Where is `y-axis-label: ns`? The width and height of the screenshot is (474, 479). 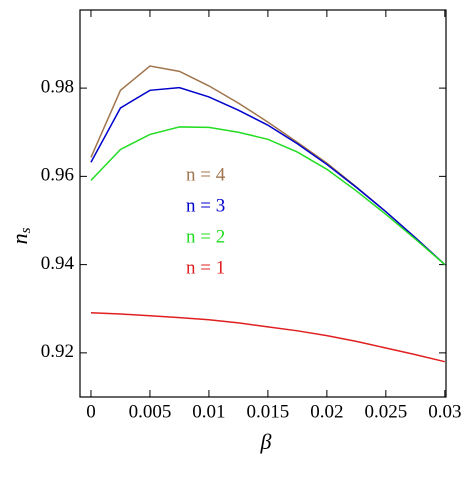
y-axis-label: ns is located at coordinates (20, 235).